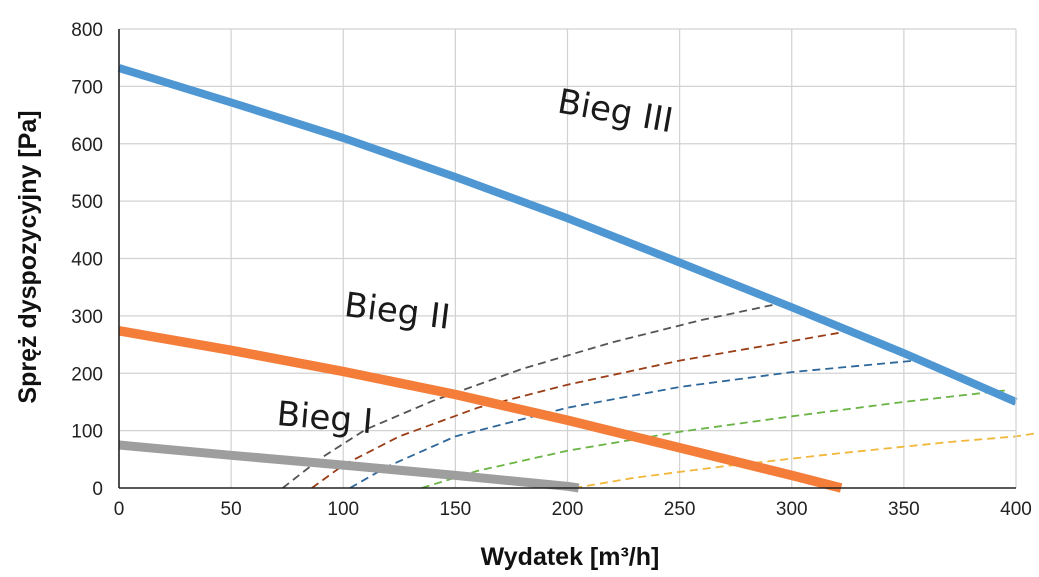 Image resolution: width=1039 pixels, height=577 pixels. What do you see at coordinates (570, 557) in the screenshot?
I see `x-axis-title: Wydatek [m³/h]` at bounding box center [570, 557].